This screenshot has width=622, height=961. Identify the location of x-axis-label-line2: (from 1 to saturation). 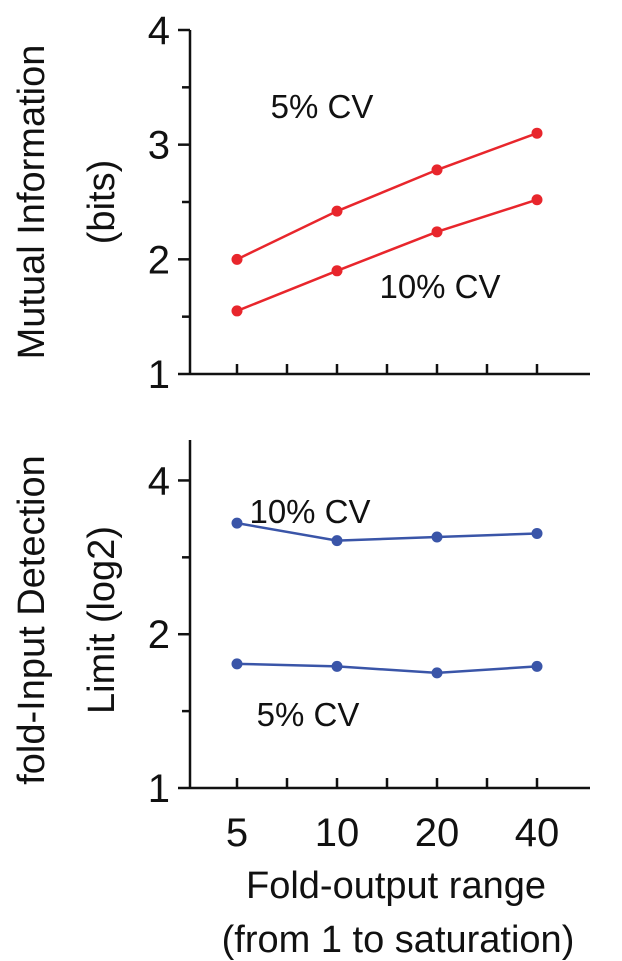
(398, 940).